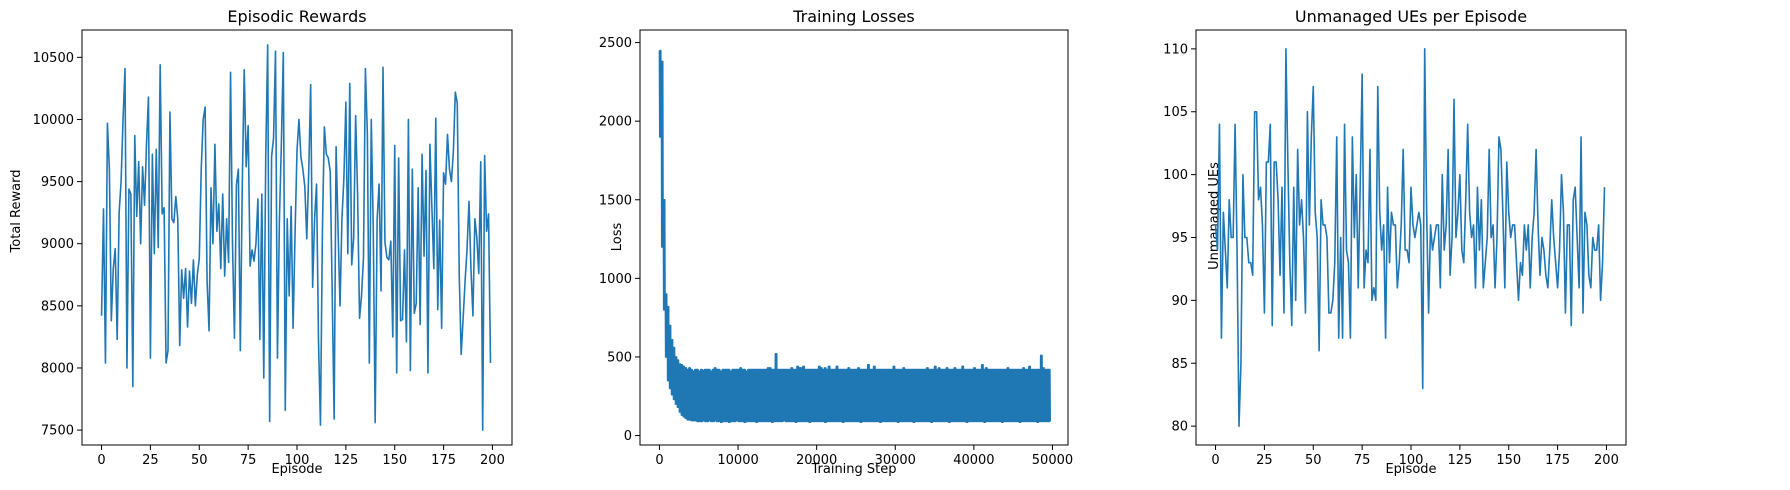  What do you see at coordinates (615, 43) in the screenshot?
I see `y-tick-label: 2500` at bounding box center [615, 43].